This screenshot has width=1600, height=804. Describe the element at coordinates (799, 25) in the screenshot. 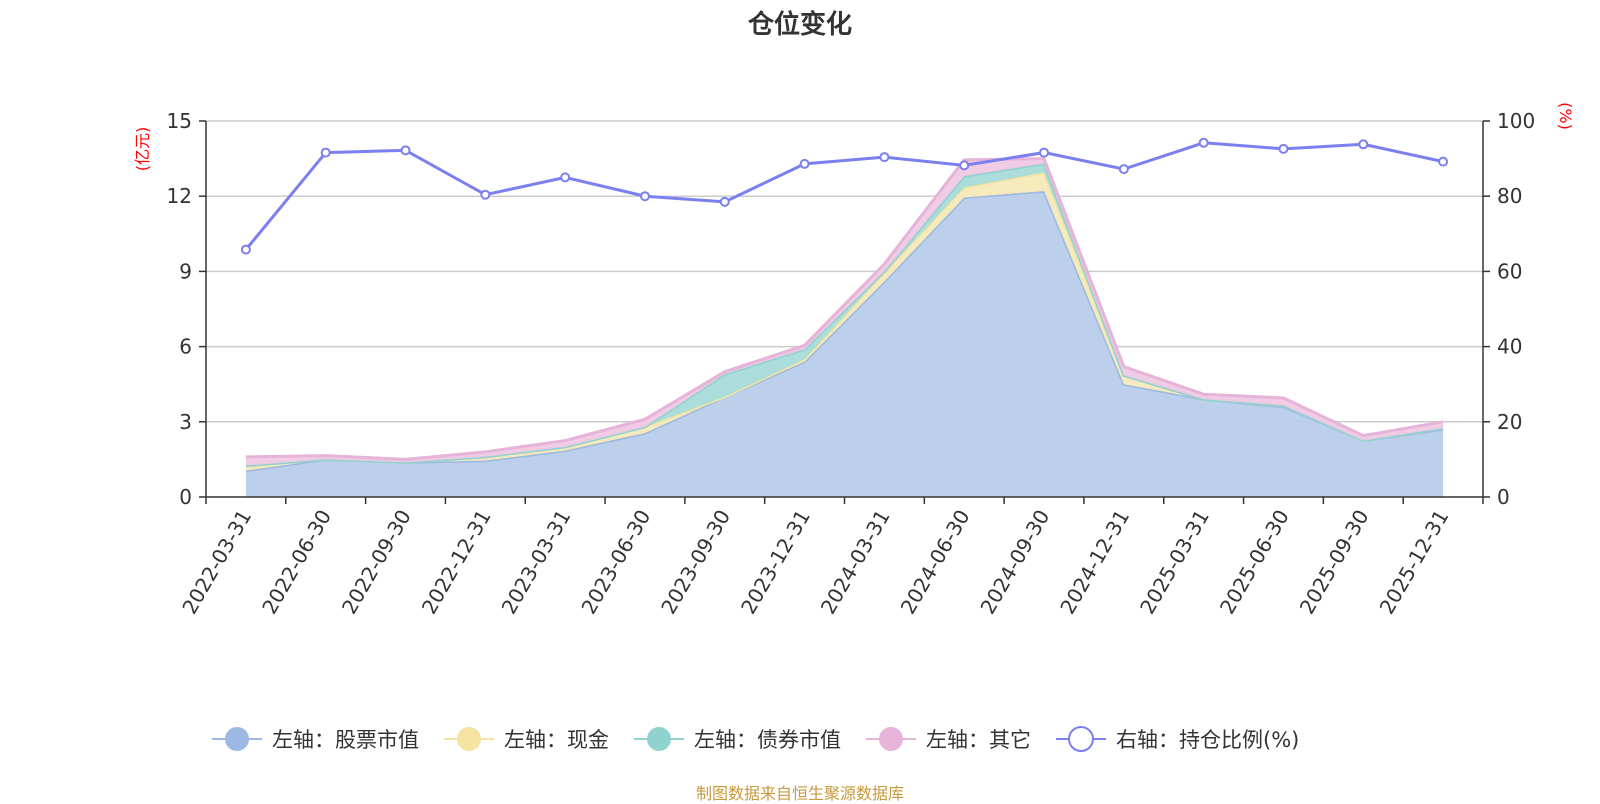

I see `chart-title: 仓位变化` at that location.